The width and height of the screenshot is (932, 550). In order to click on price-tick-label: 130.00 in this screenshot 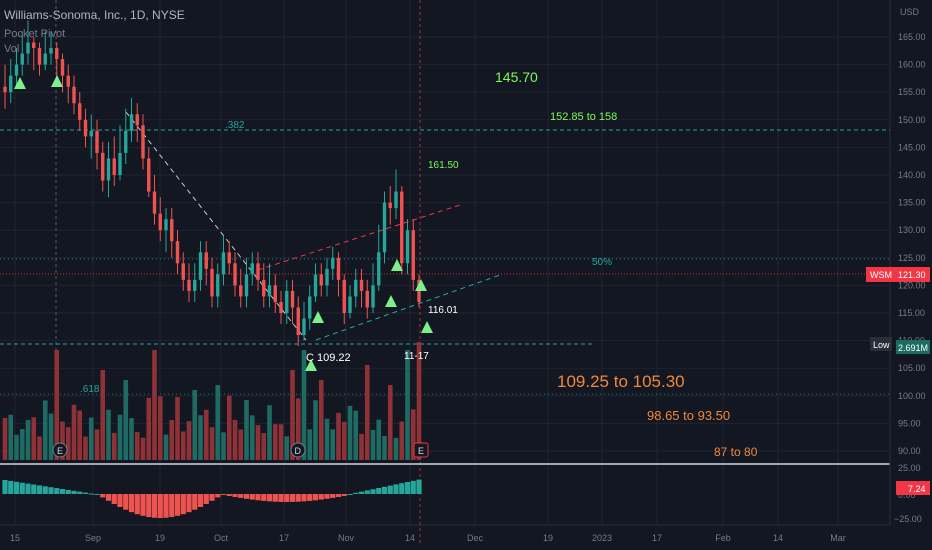, I will do `click(912, 230)`.